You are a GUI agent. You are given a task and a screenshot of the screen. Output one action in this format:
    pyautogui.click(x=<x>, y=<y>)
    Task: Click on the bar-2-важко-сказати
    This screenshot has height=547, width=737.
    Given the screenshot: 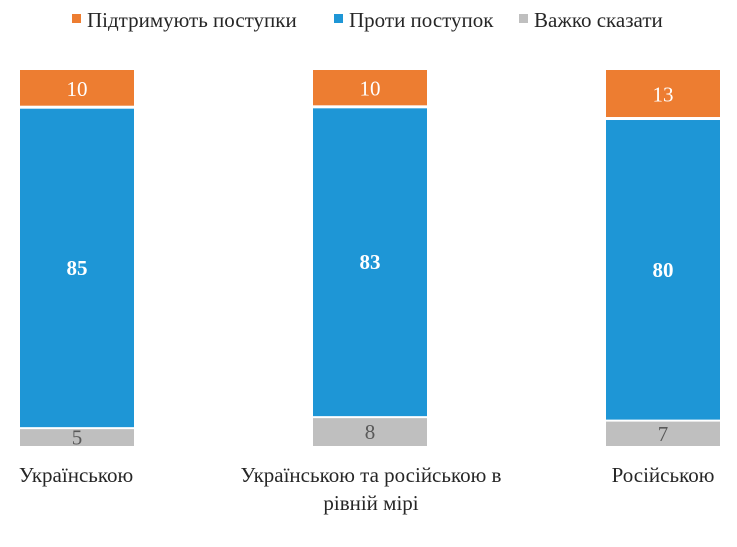 What is the action you would take?
    pyautogui.click(x=370, y=432)
    